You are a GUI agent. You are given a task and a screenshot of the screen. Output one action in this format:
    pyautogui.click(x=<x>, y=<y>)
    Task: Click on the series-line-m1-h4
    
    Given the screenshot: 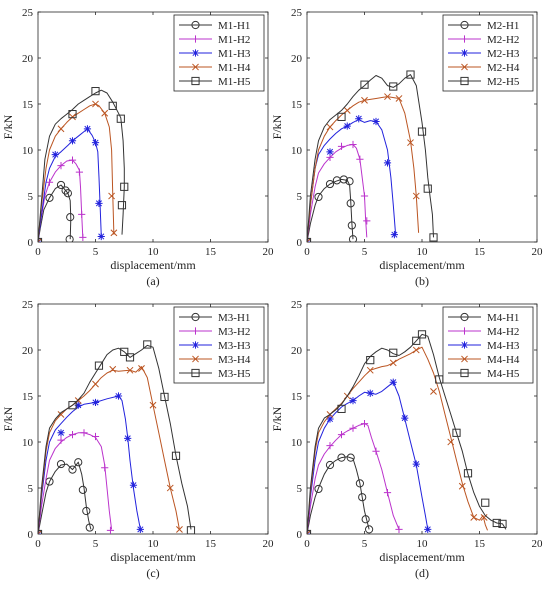 What is the action you would take?
    pyautogui.click(x=76, y=172)
    